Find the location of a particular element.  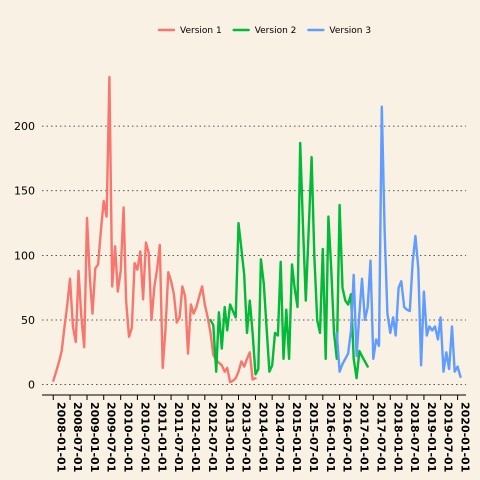

y-tick-label: 100 is located at coordinates (24, 255).